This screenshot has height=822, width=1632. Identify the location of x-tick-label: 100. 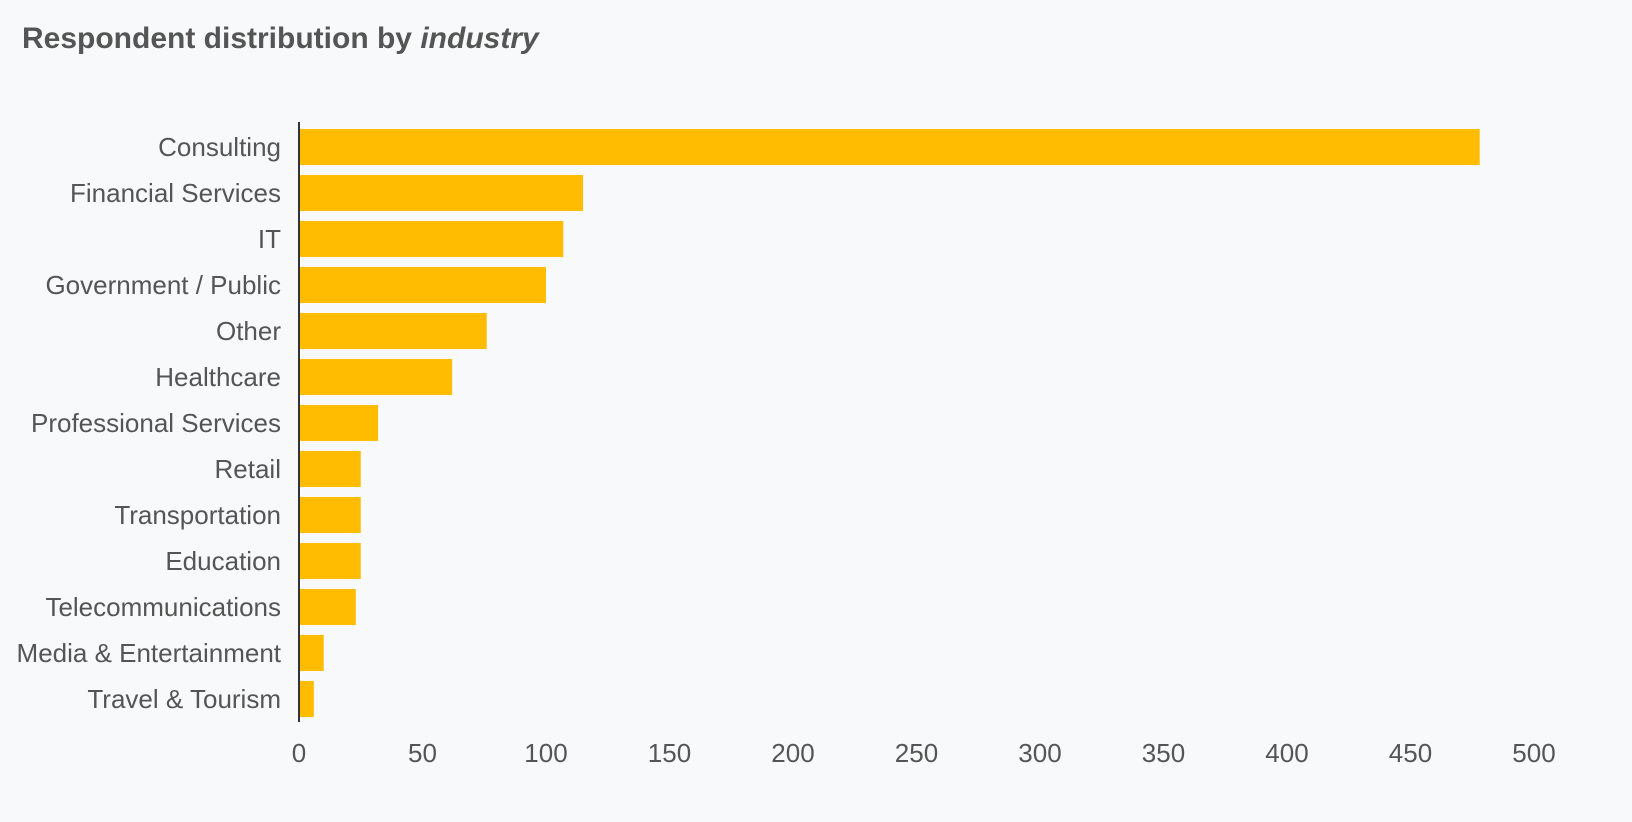
(545, 753).